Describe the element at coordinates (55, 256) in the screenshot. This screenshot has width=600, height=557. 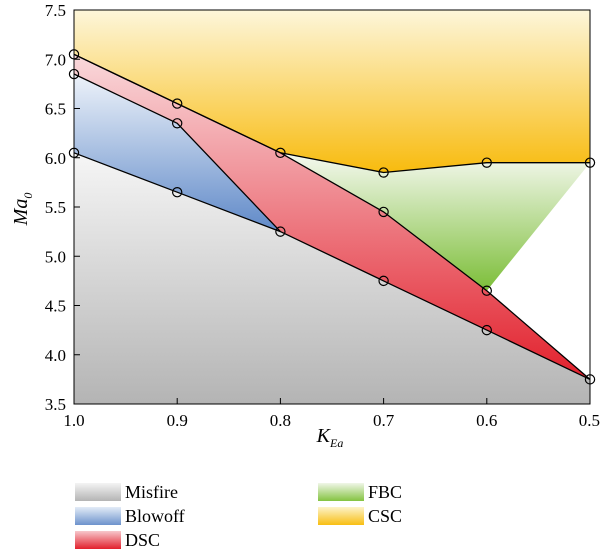
I see `y-tick-label: 5.0` at that location.